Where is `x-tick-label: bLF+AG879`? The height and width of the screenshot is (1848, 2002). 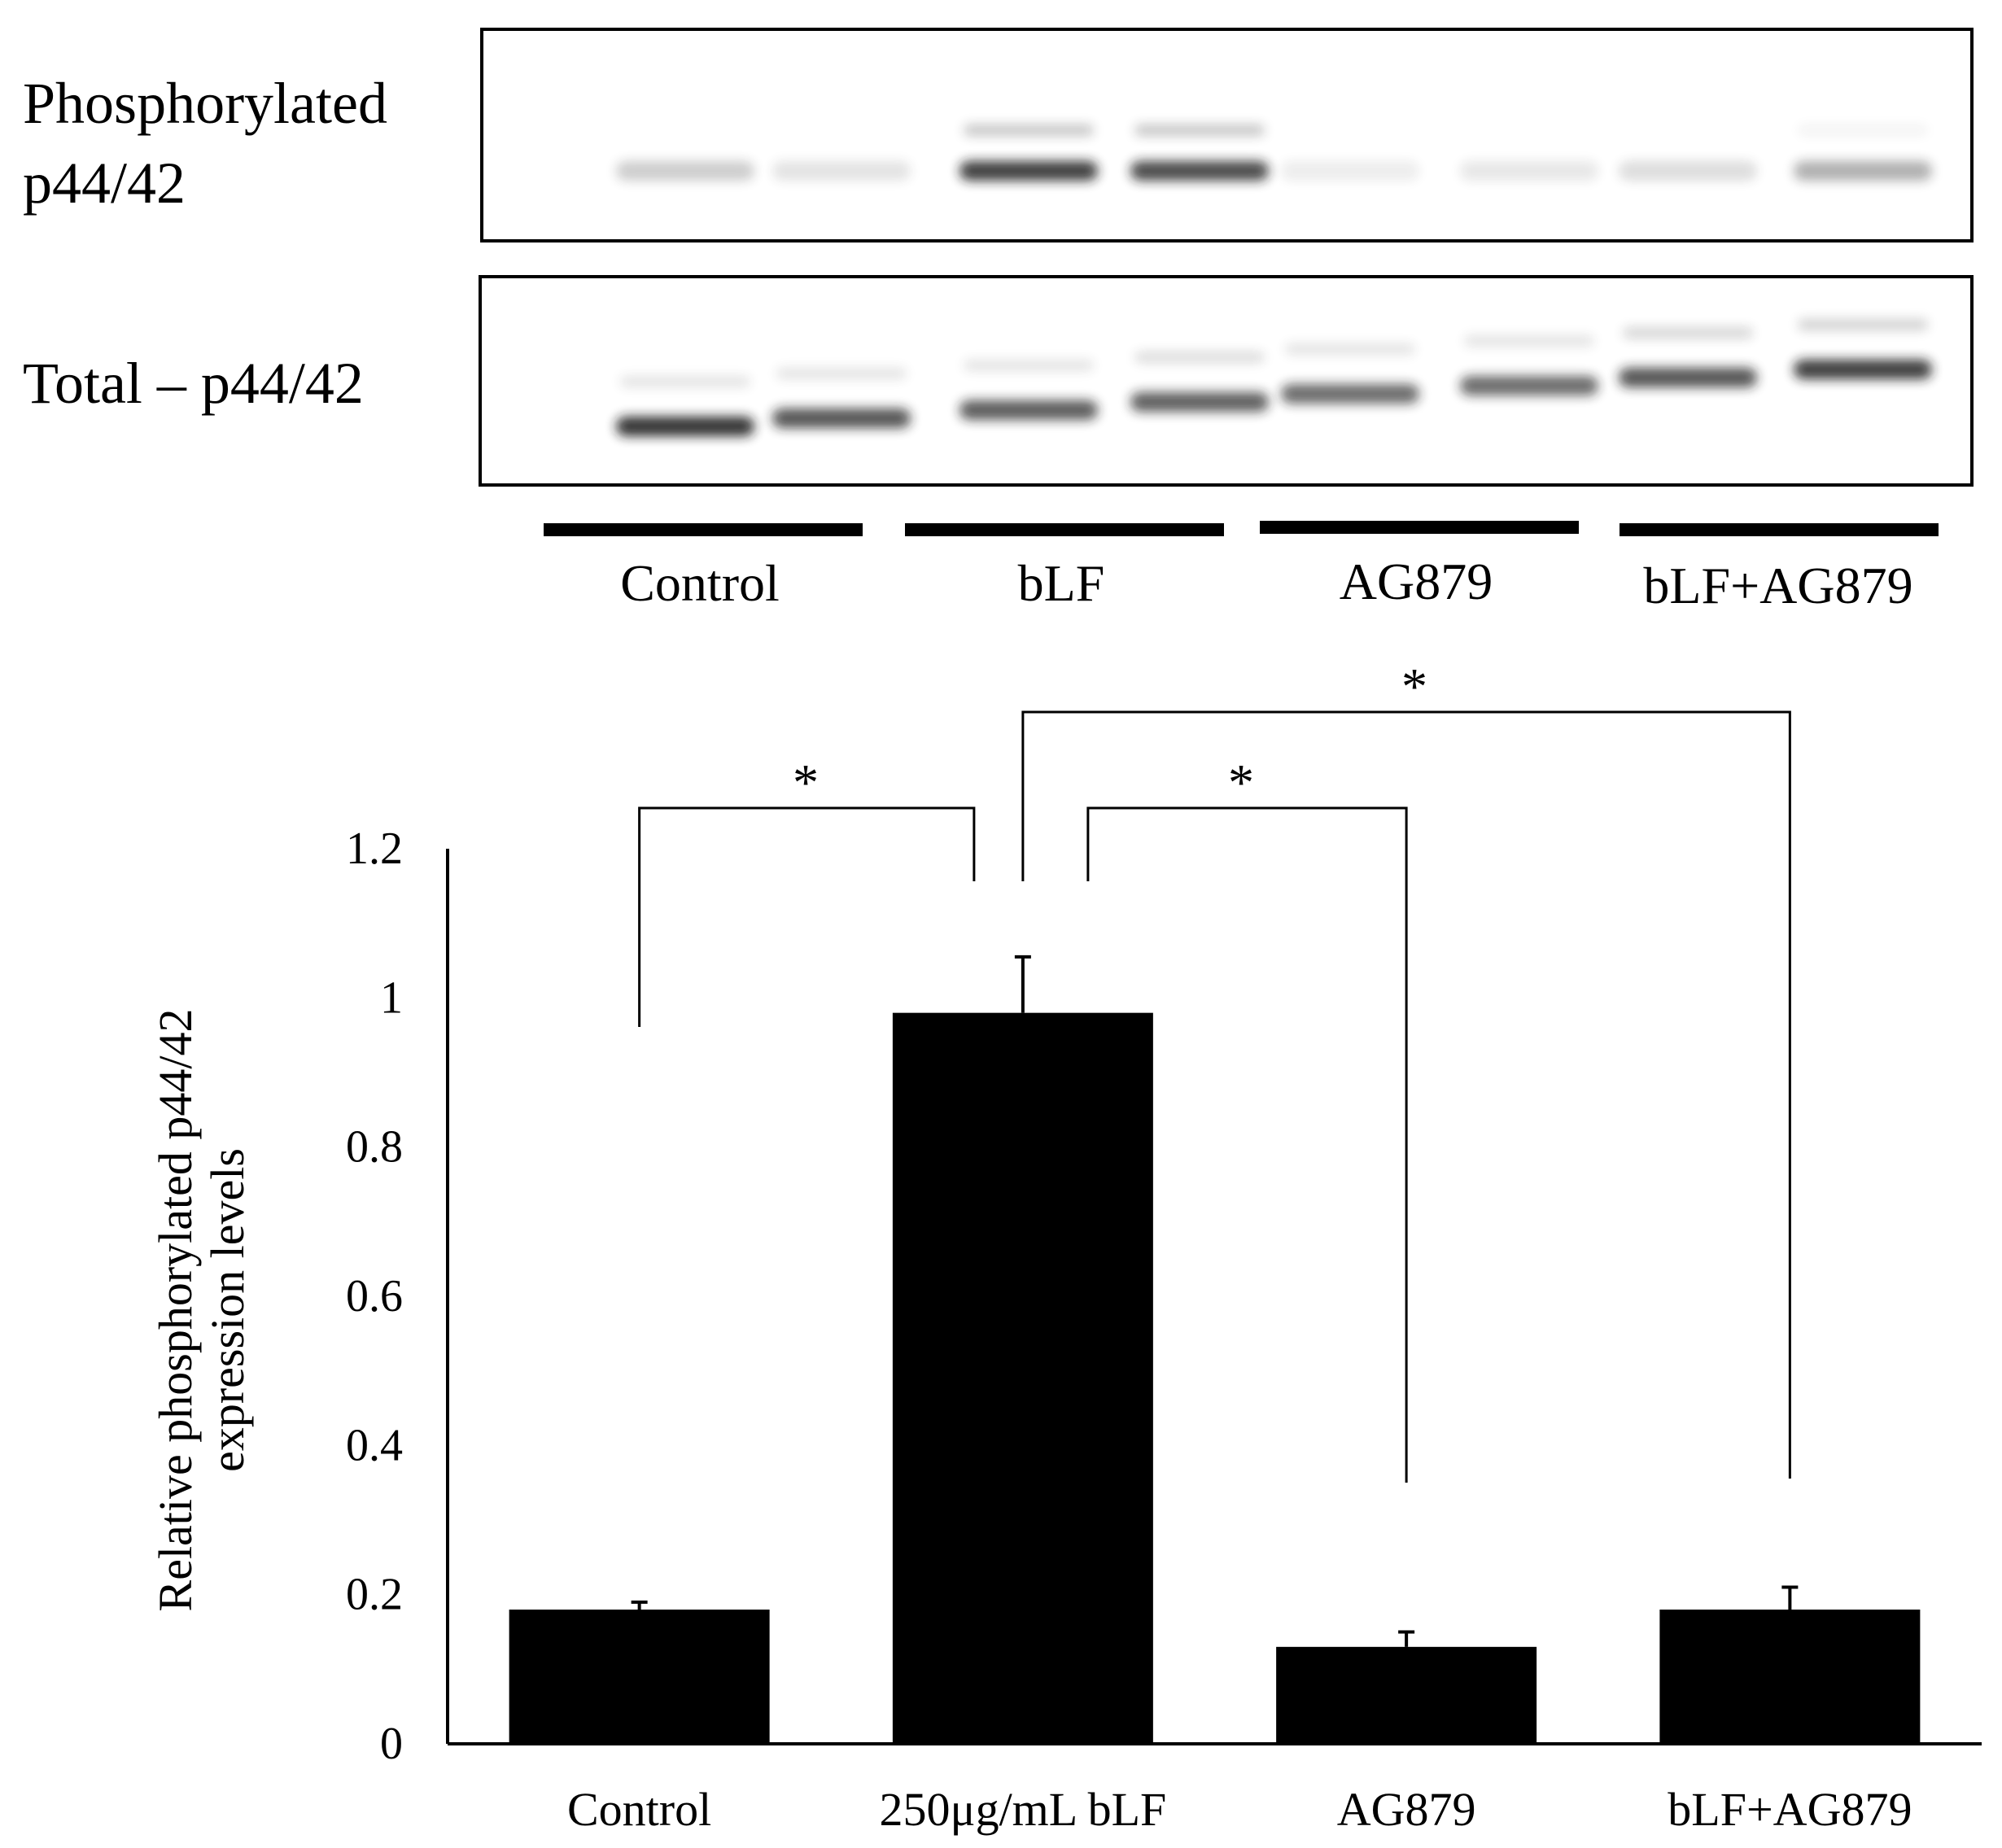 x-tick-label: bLF+AG879 is located at coordinates (1790, 1809).